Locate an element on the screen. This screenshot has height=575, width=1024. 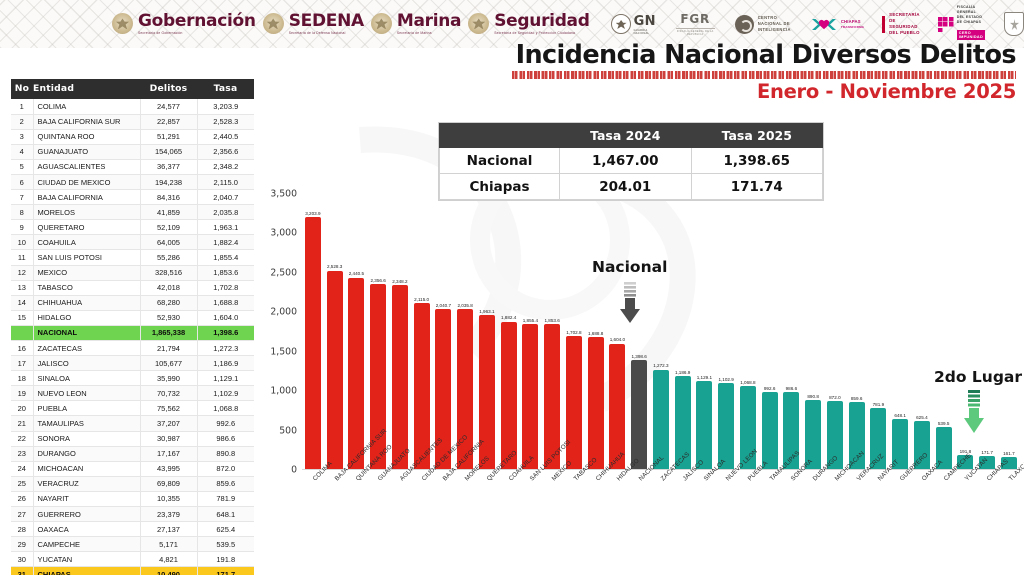
x-axis-label-cell: MICHOACAN is located at coordinates (844, 512).